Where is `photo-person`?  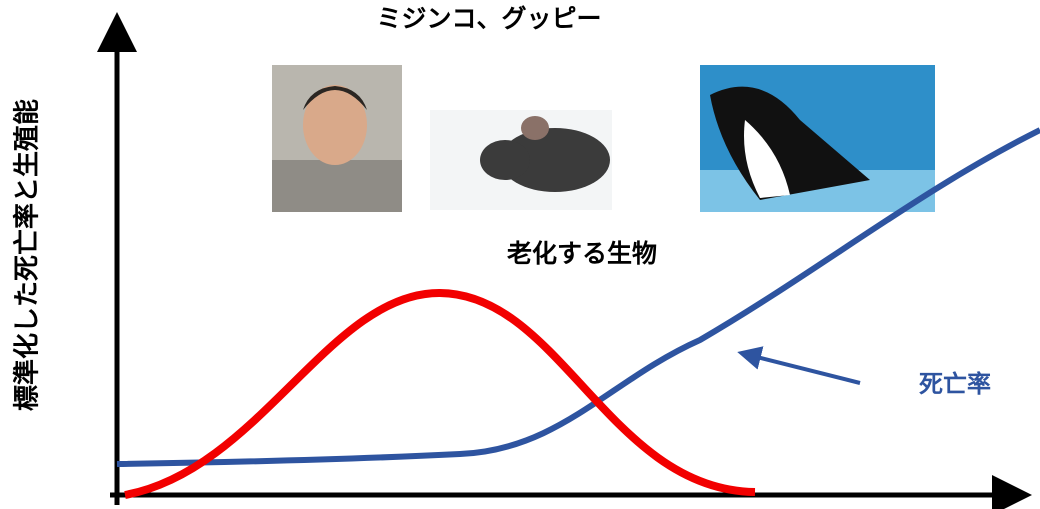
photo-person is located at coordinates (337, 138).